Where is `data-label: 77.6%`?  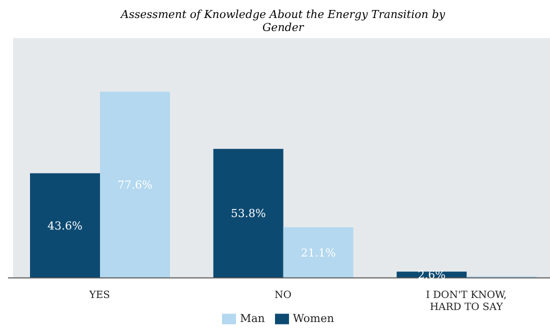 data-label: 77.6% is located at coordinates (135, 185).